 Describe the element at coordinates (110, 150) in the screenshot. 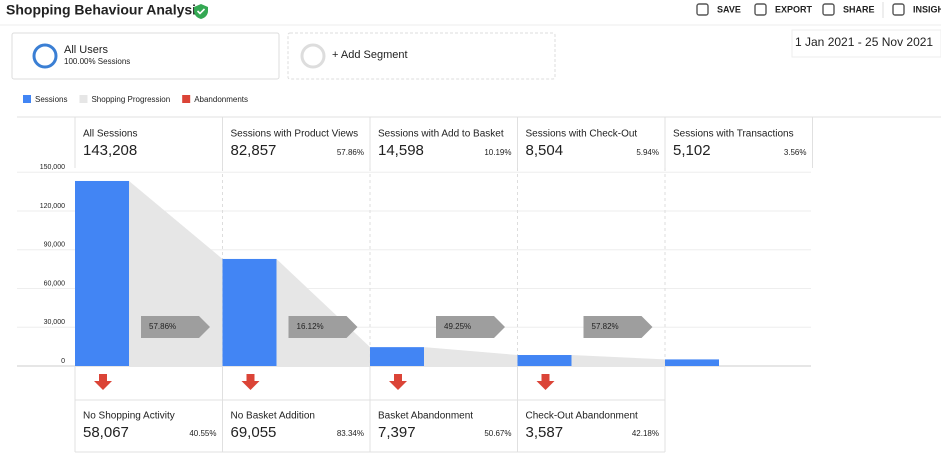

I see `stage-value: 143,208` at that location.